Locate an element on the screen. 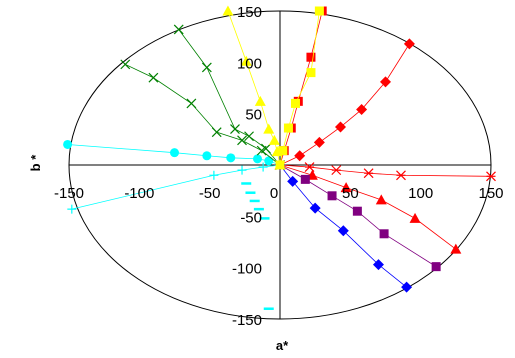 This screenshot has width=515, height=358. y-tick-label: 150 is located at coordinates (249, 12).